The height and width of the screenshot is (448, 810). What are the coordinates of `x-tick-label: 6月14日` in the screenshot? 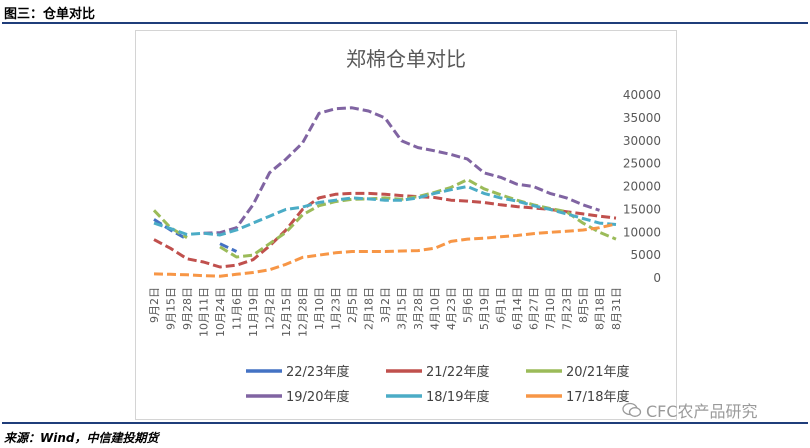 It's located at (517, 308).